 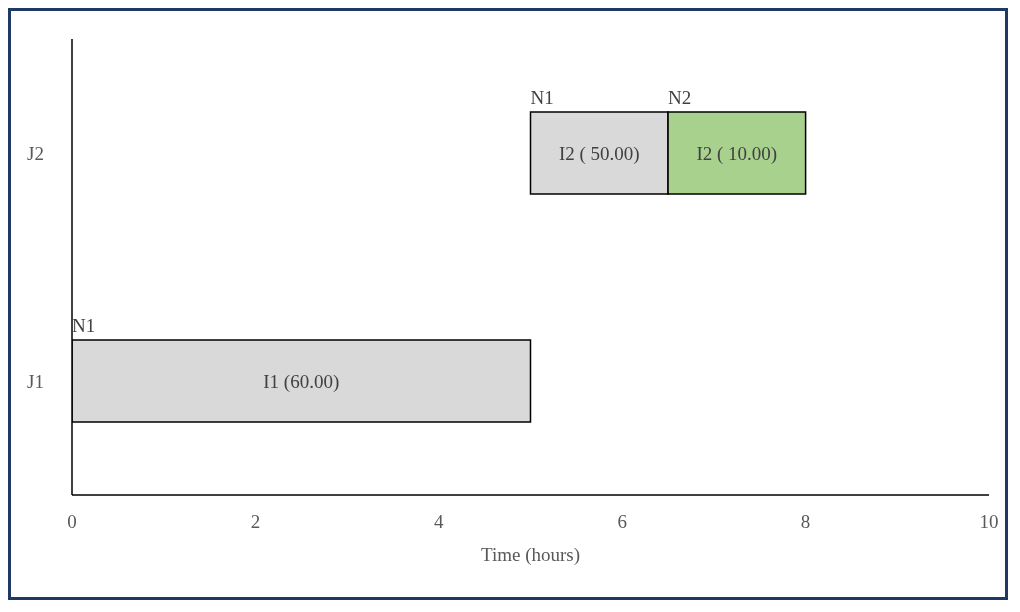 I want to click on series-label: N1, so click(x=542, y=97).